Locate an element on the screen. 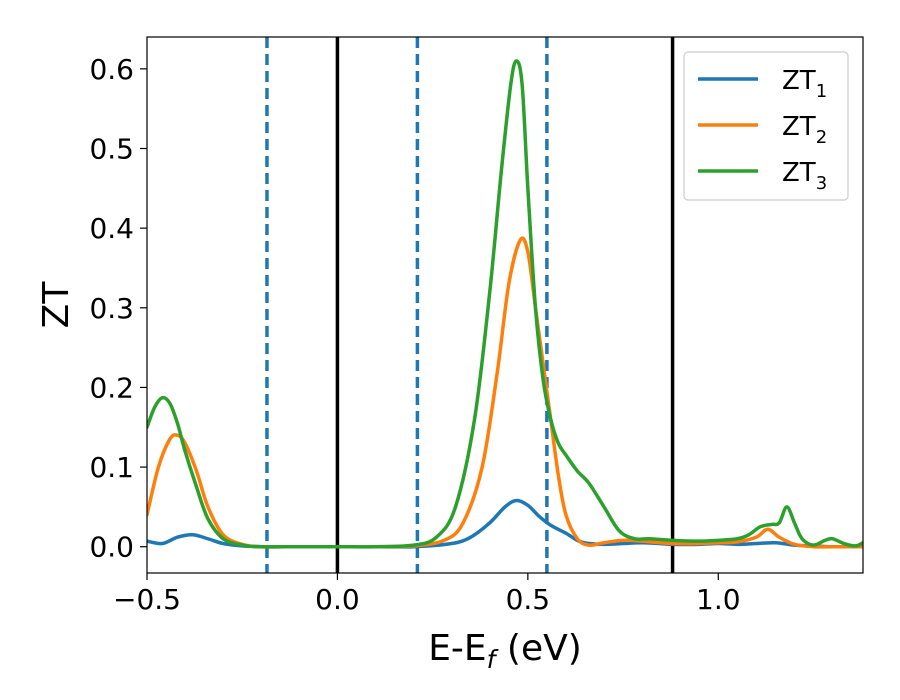 The height and width of the screenshot is (700, 900). legend-label-zt2: ZT2 is located at coordinates (804, 130).